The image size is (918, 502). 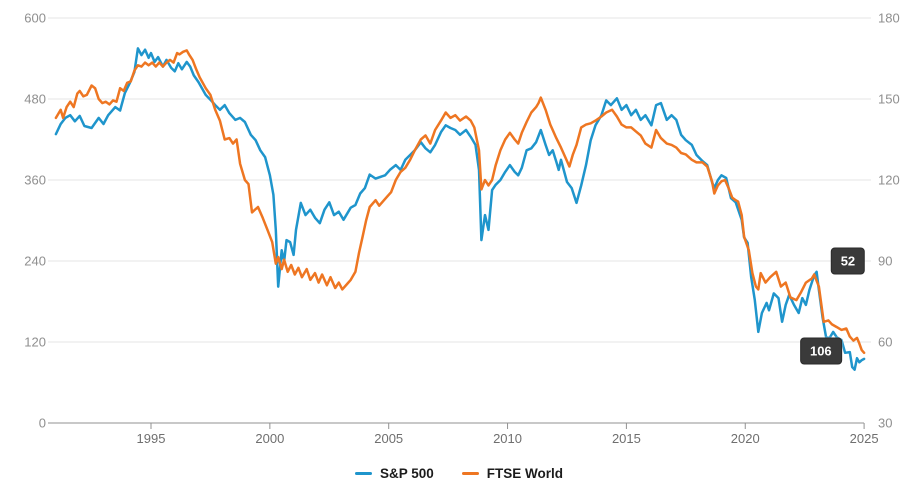 What do you see at coordinates (889, 99) in the screenshot?
I see `y-axis-right-label: 150` at bounding box center [889, 99].